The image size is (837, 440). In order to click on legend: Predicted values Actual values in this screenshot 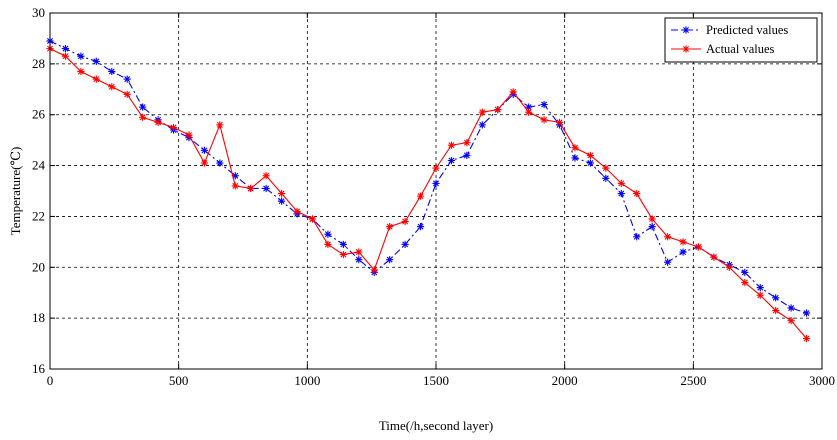, I will do `click(741, 40)`.